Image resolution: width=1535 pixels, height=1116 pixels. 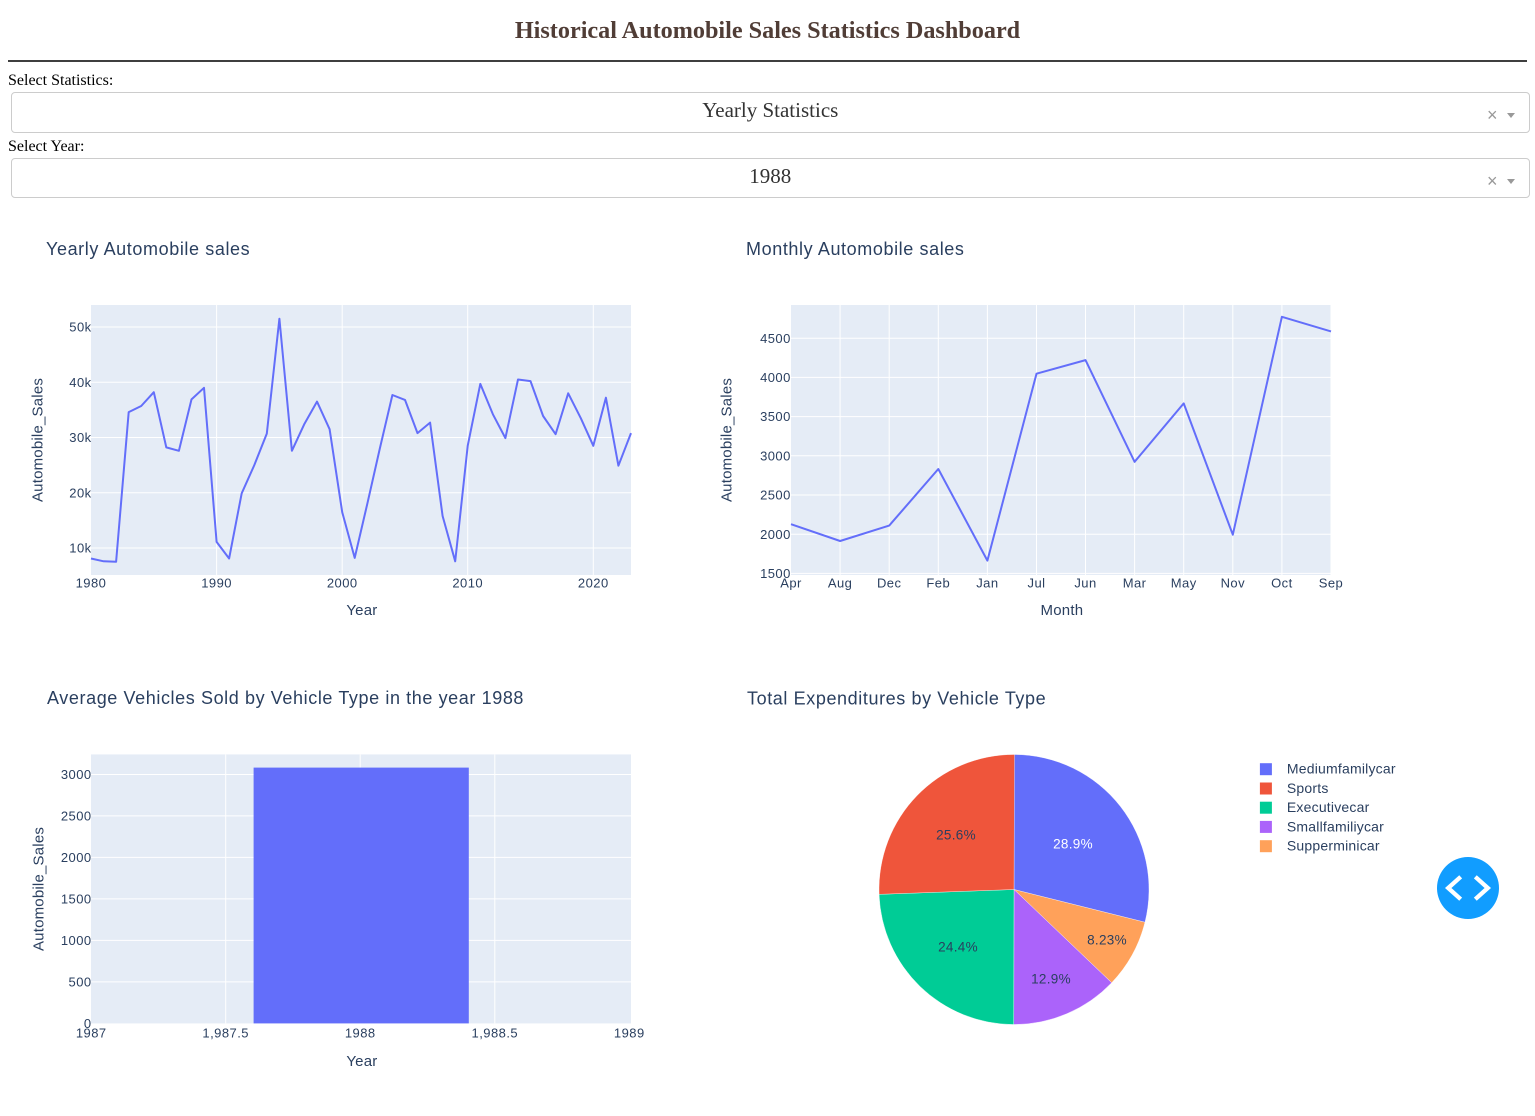 What do you see at coordinates (1333, 846) in the screenshot?
I see `svg-text: Supperminicar` at bounding box center [1333, 846].